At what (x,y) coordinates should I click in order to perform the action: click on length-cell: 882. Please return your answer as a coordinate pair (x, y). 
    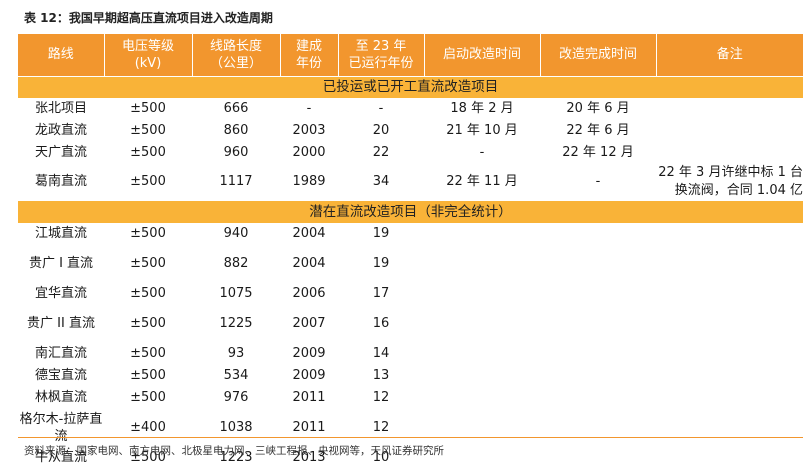
    Looking at the image, I should click on (236, 263).